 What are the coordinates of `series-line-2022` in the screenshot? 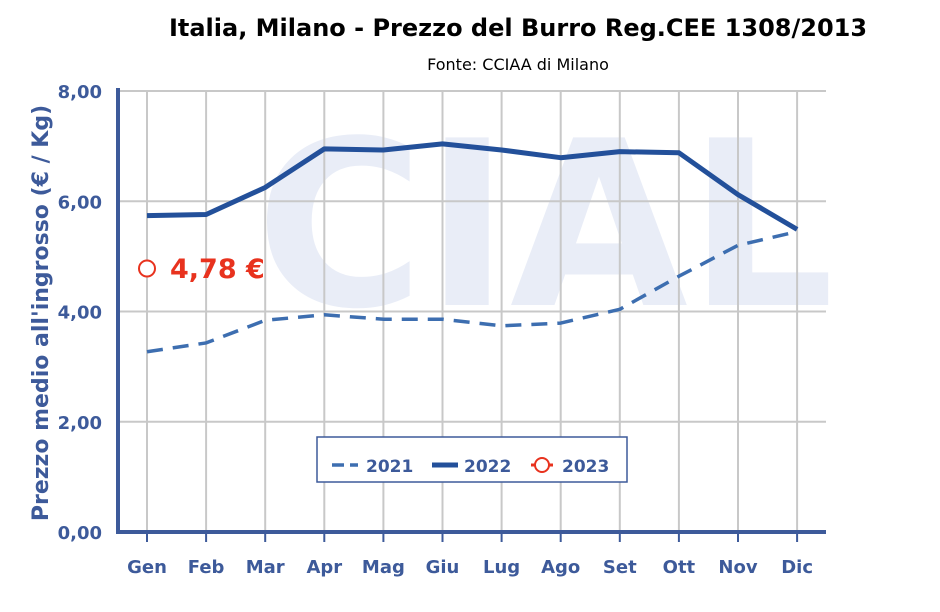 It's located at (472, 186).